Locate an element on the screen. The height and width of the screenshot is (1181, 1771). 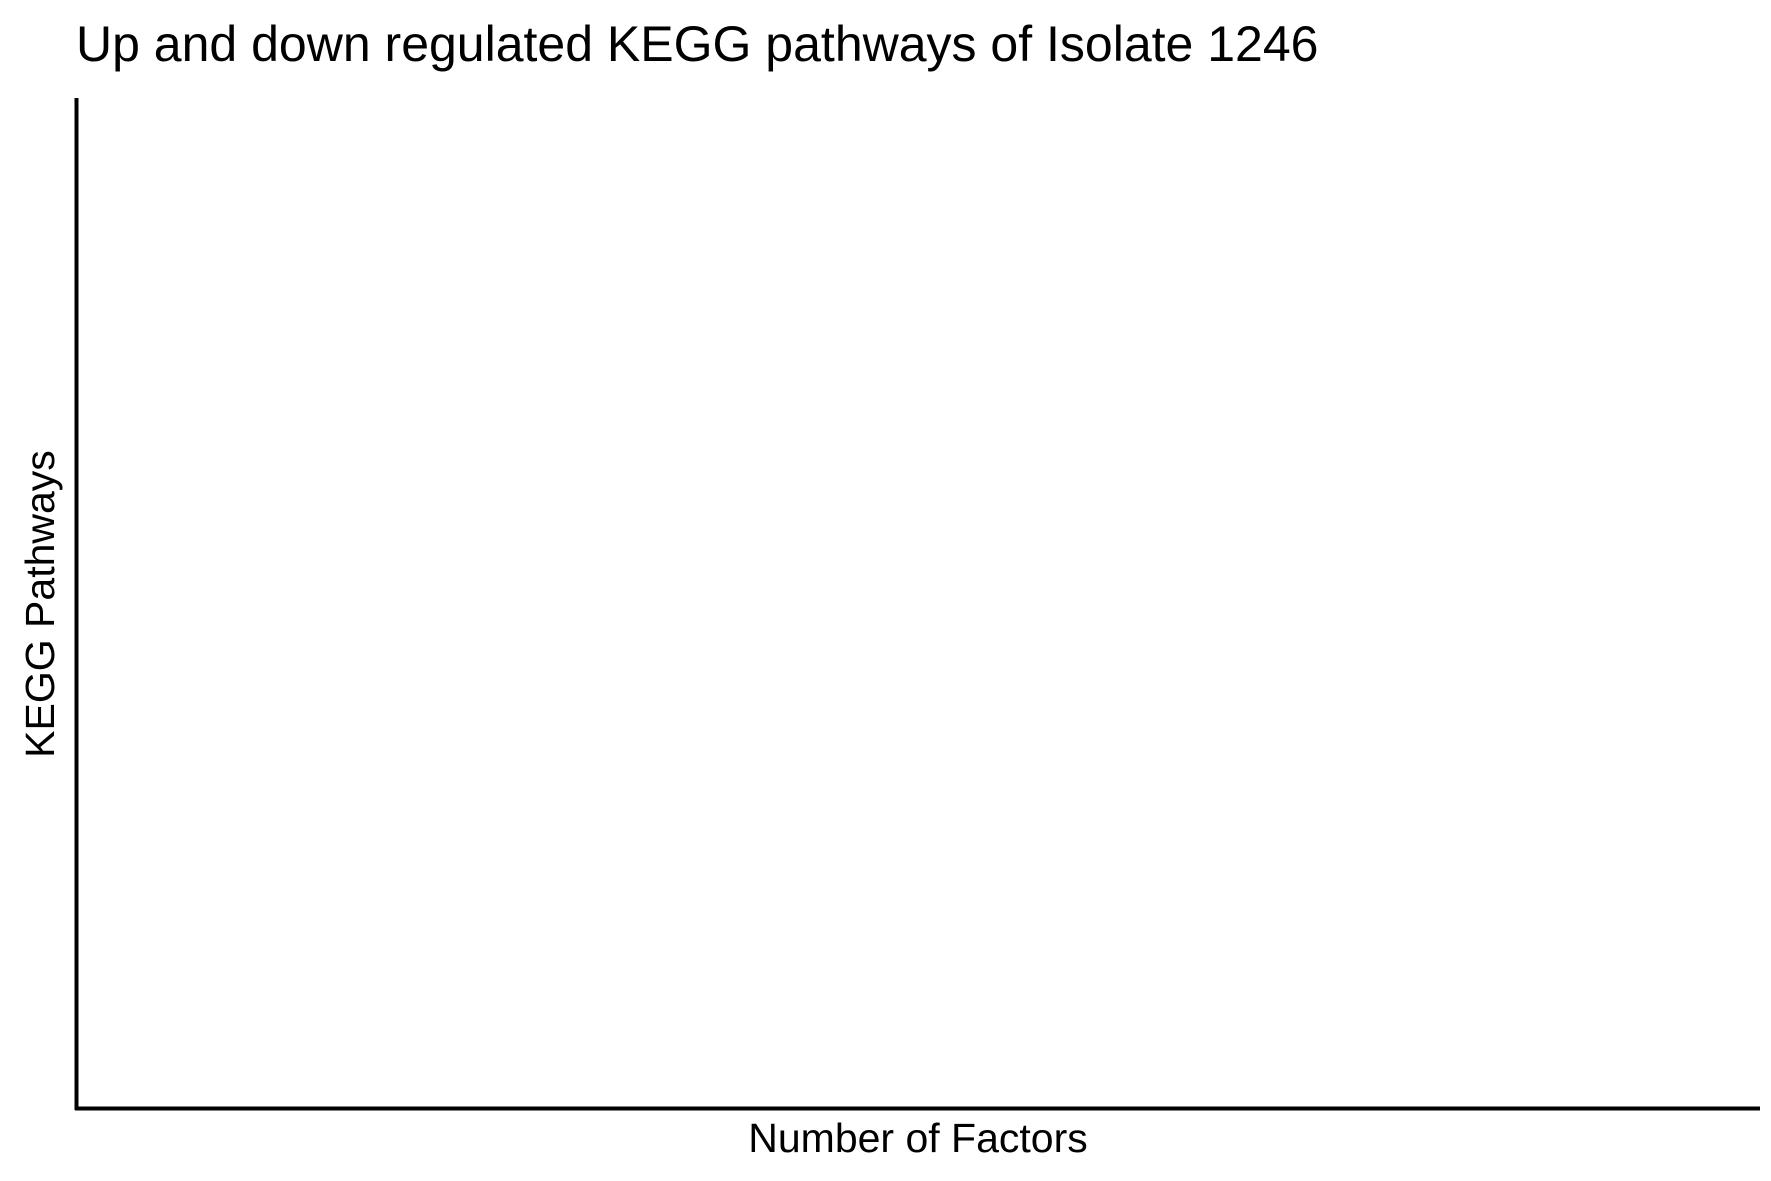
y-axis-label: KEGG Pathways is located at coordinates (40, 604).